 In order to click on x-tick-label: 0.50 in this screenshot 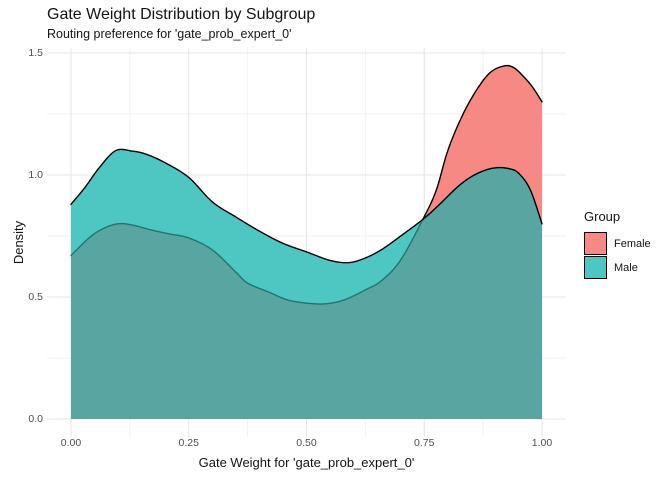, I will do `click(306, 443)`.